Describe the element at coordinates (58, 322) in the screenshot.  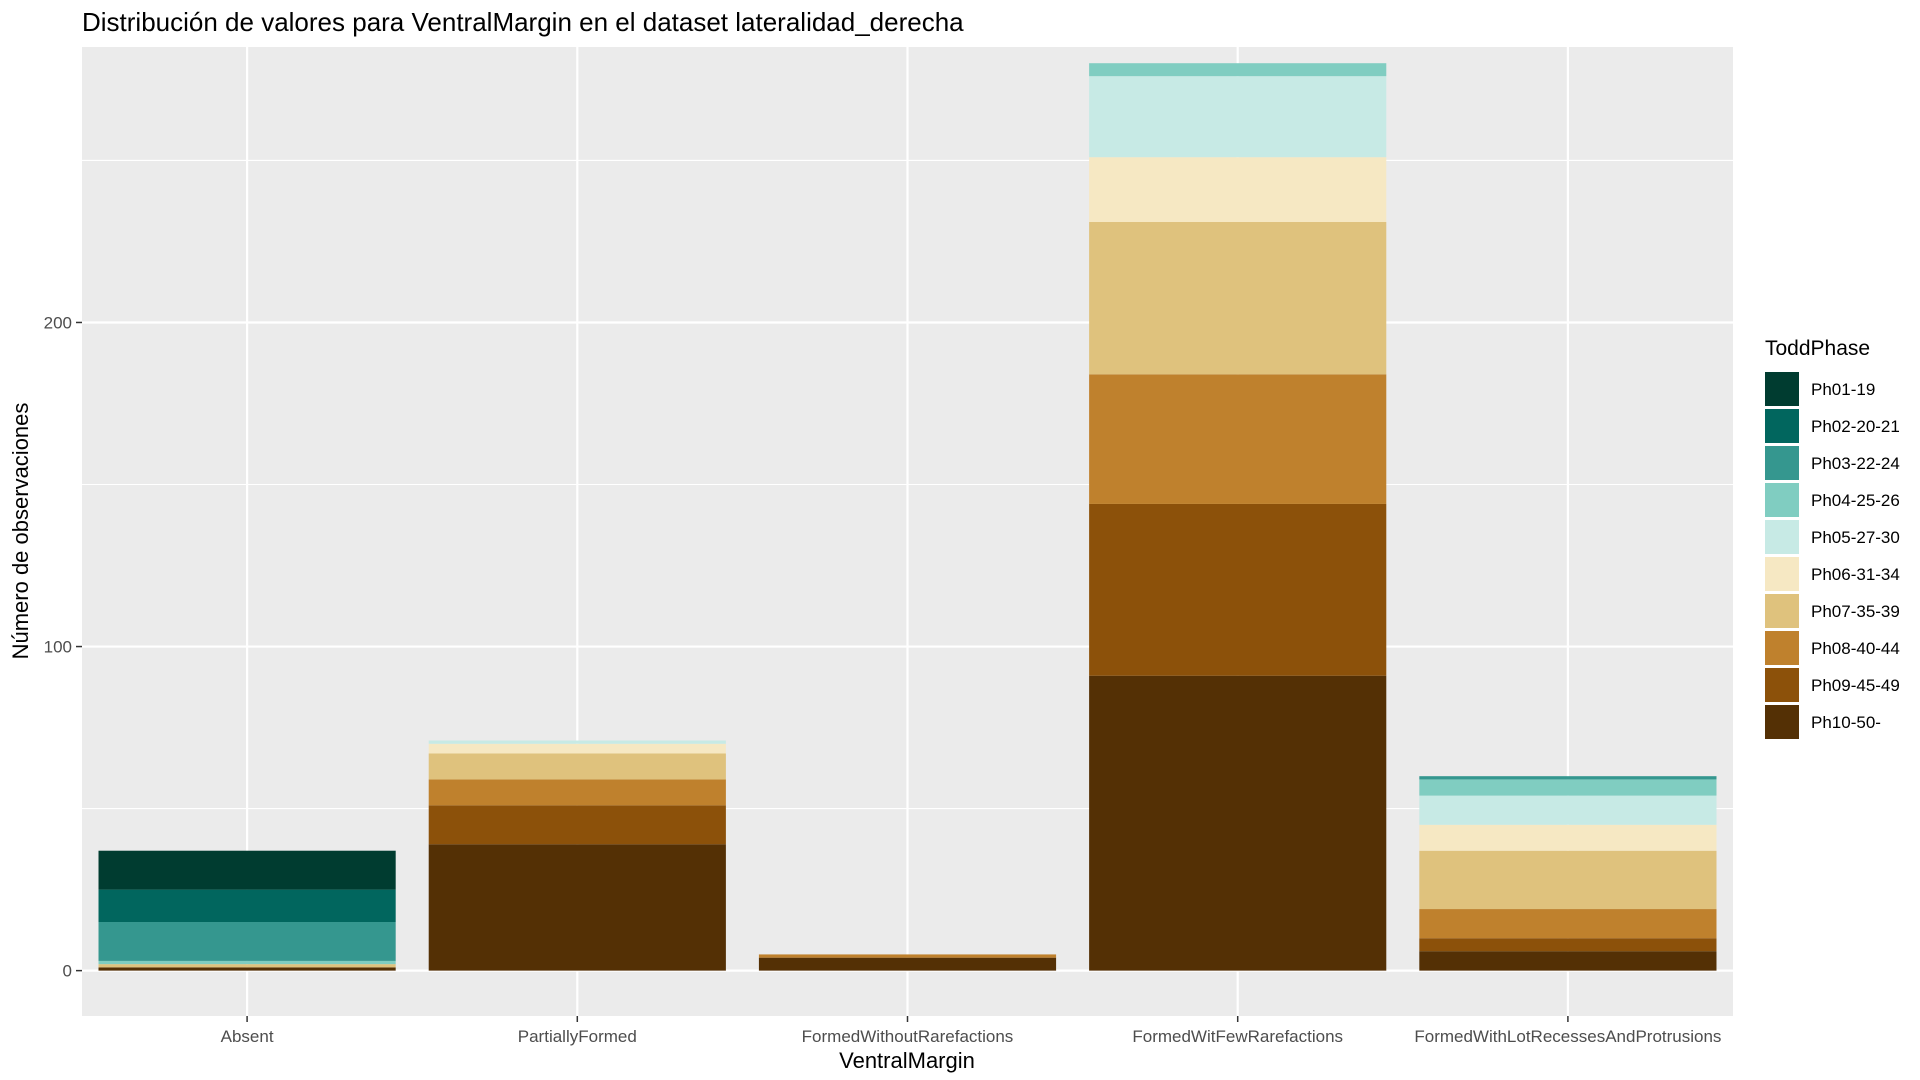
I see `y-tick-label: 200` at that location.